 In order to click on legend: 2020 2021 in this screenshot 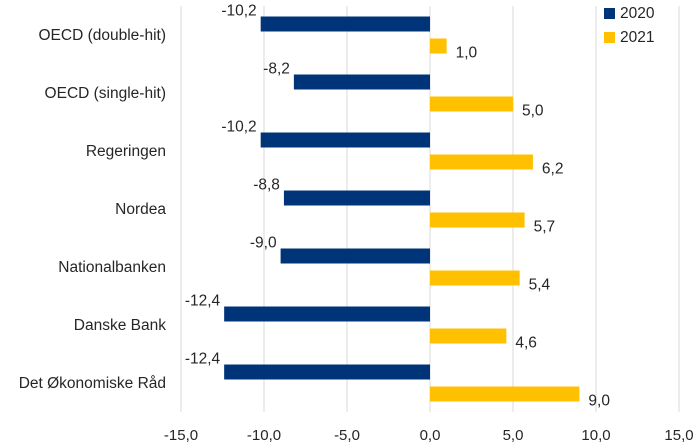, I will do `click(629, 25)`.